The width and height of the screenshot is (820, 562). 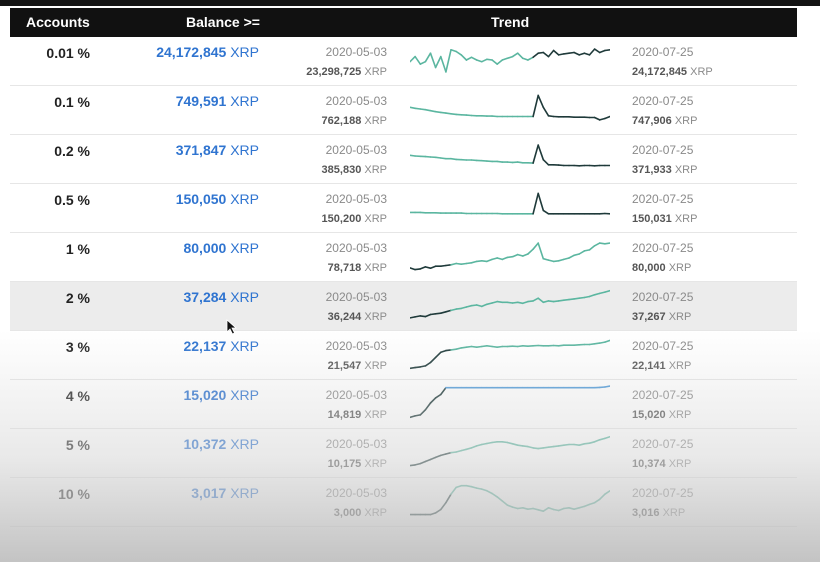 What do you see at coordinates (191, 52) in the screenshot?
I see `balance-value: 24,172,845` at bounding box center [191, 52].